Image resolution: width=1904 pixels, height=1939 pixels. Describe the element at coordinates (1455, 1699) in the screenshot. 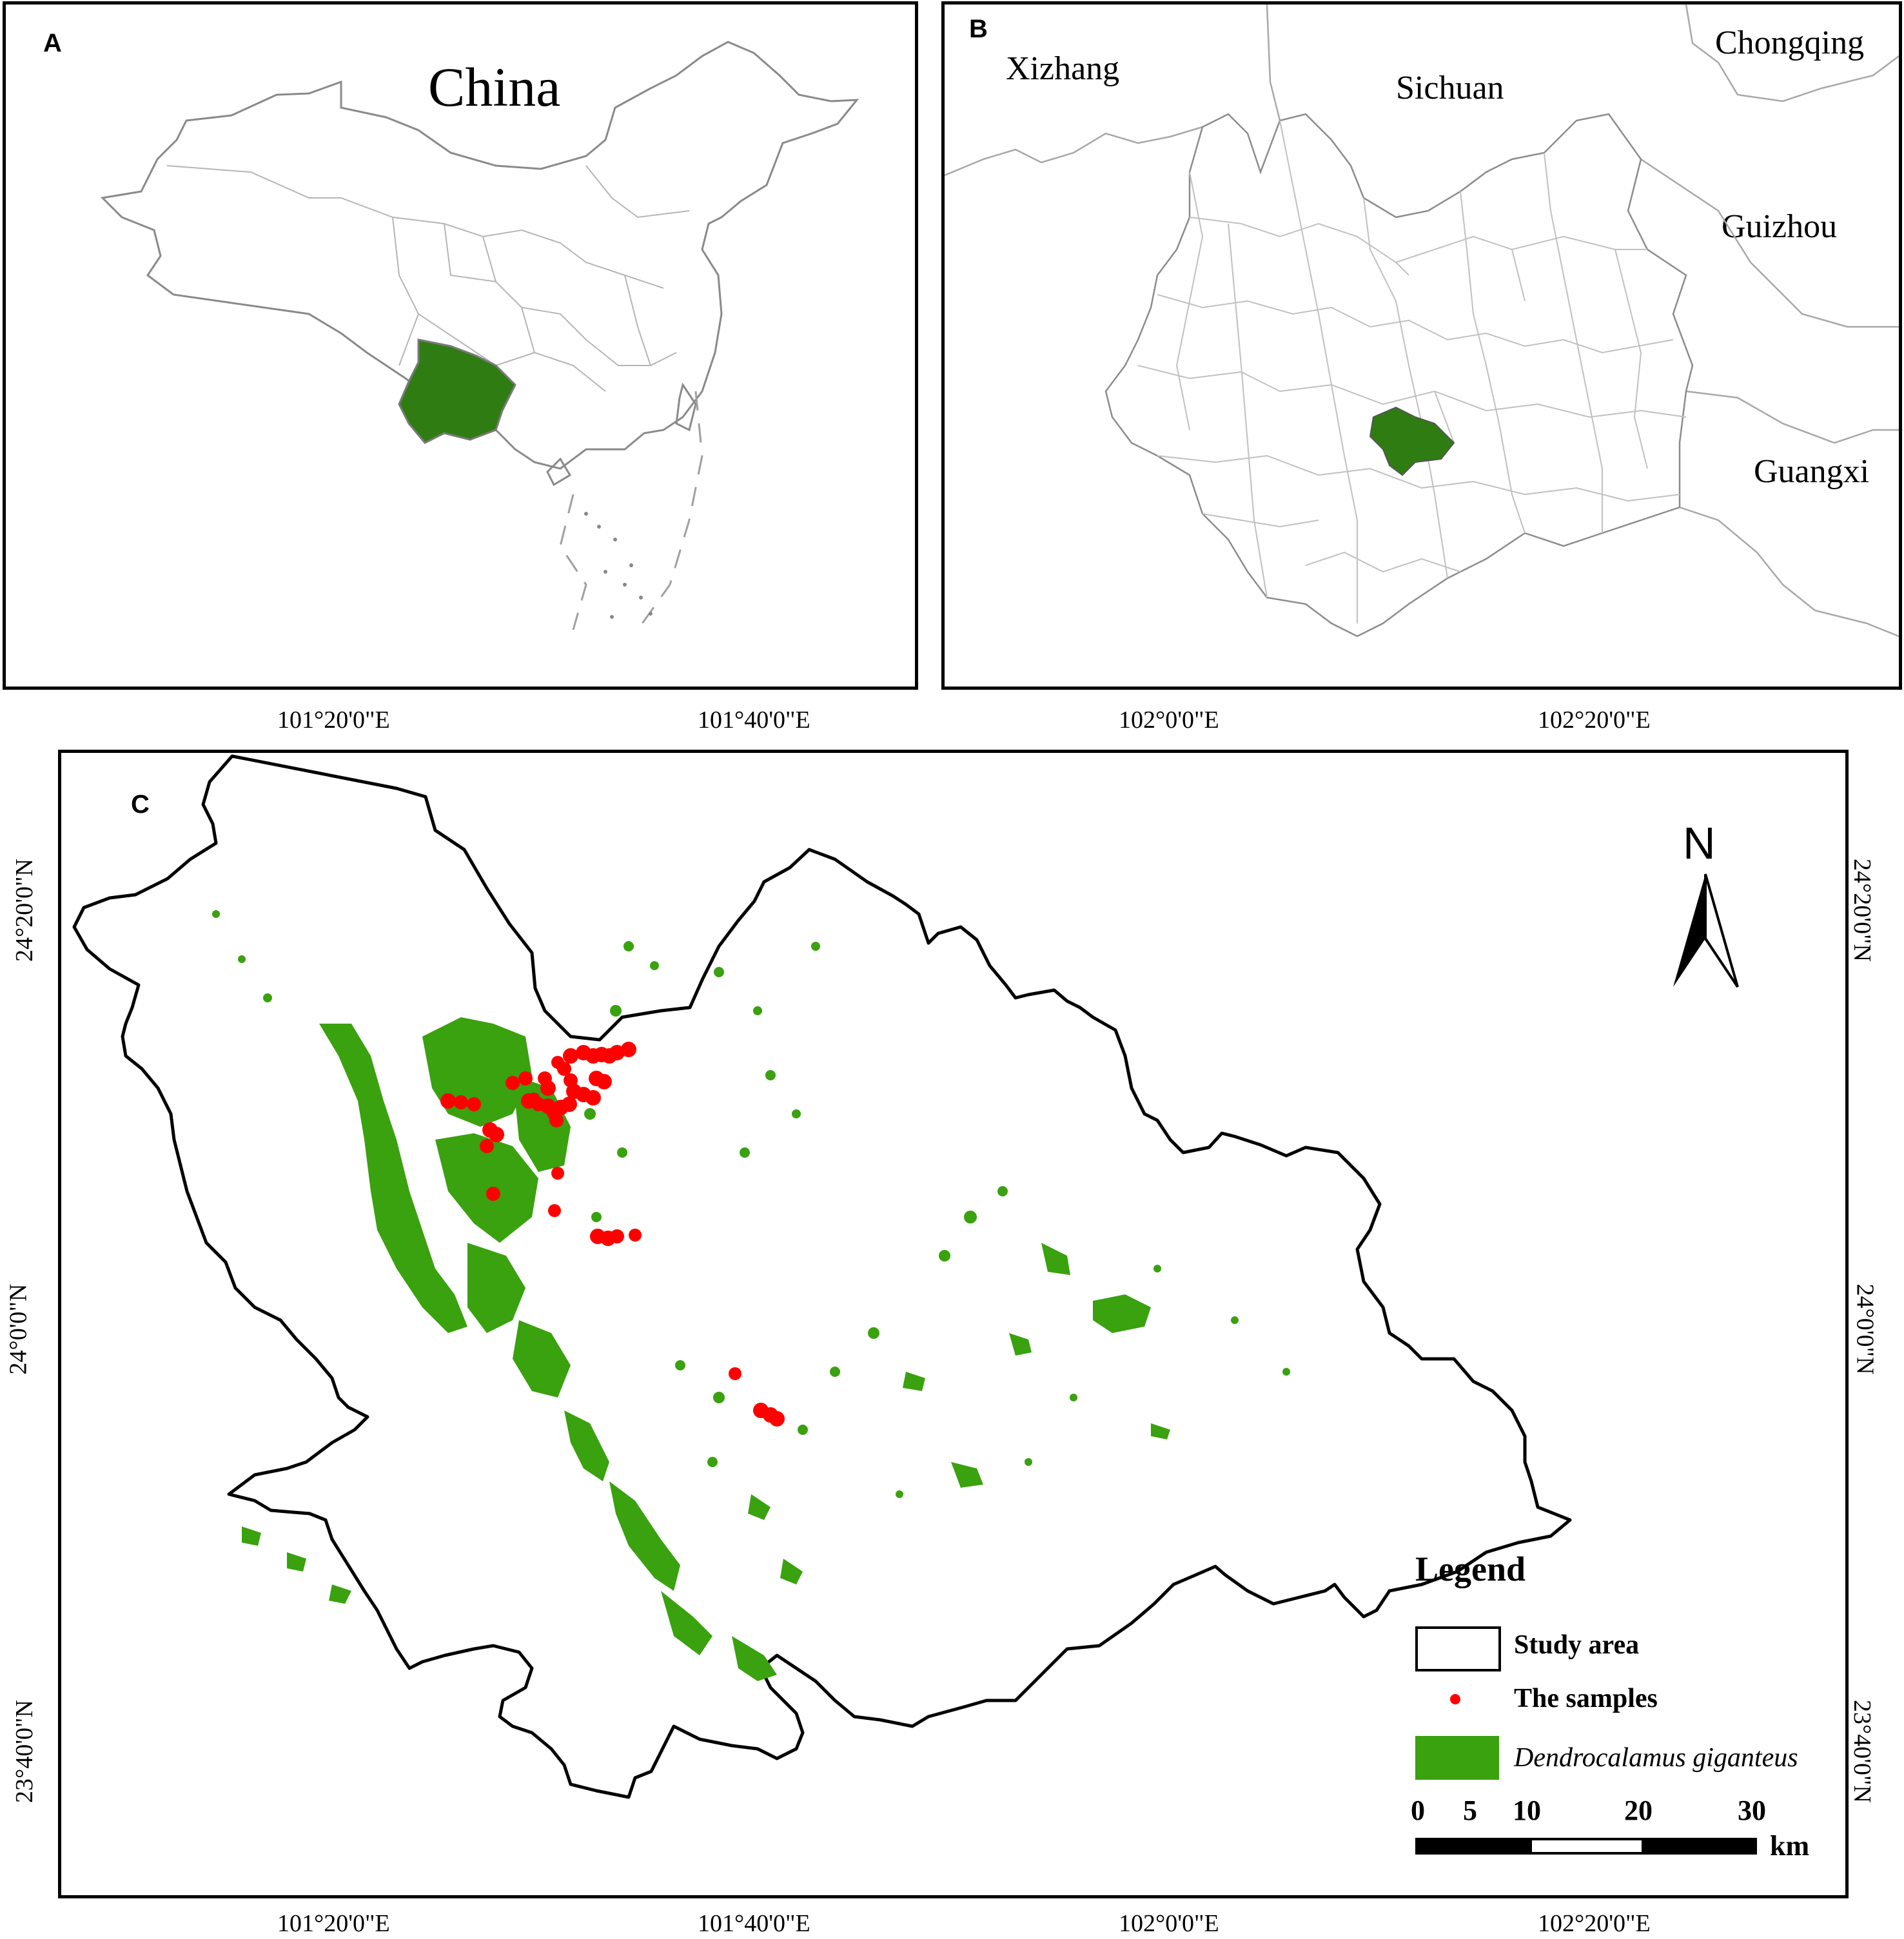

I see `legend-sample-swatch` at that location.